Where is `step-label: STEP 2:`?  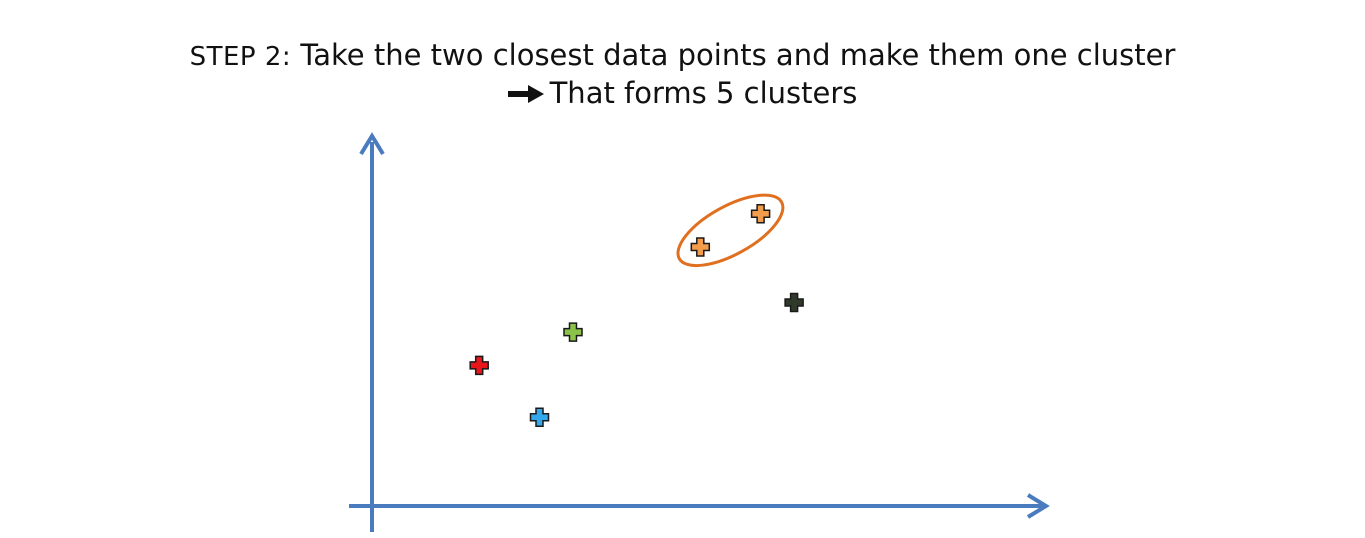
step-label: STEP 2: is located at coordinates (240, 57).